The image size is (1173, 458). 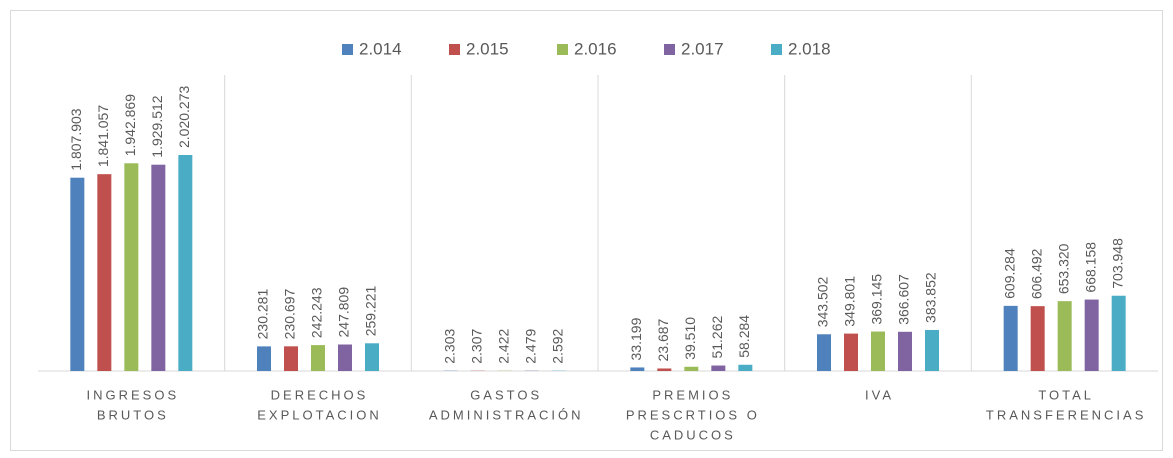 What do you see at coordinates (506, 414) in the screenshot?
I see `x-tick-label: ADMINISTRACIÓN` at bounding box center [506, 414].